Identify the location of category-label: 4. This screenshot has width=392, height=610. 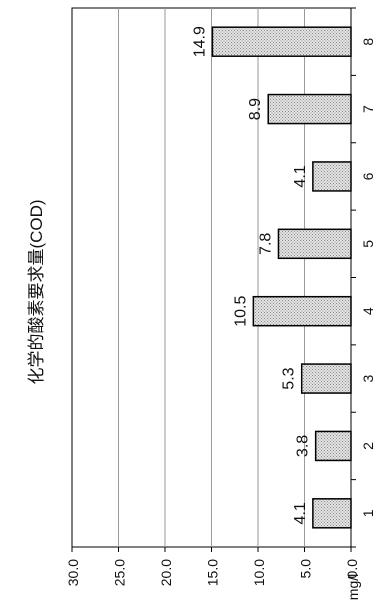
(368, 311).